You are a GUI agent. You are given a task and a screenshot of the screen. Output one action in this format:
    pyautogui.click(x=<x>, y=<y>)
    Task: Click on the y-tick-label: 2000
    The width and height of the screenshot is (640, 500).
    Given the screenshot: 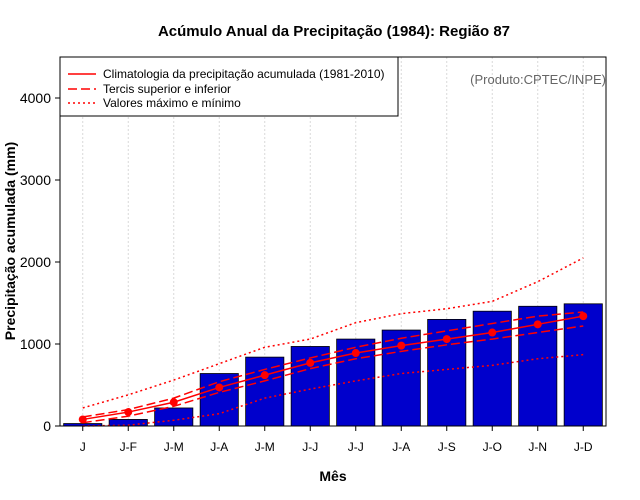 What is the action you would take?
    pyautogui.click(x=35, y=262)
    